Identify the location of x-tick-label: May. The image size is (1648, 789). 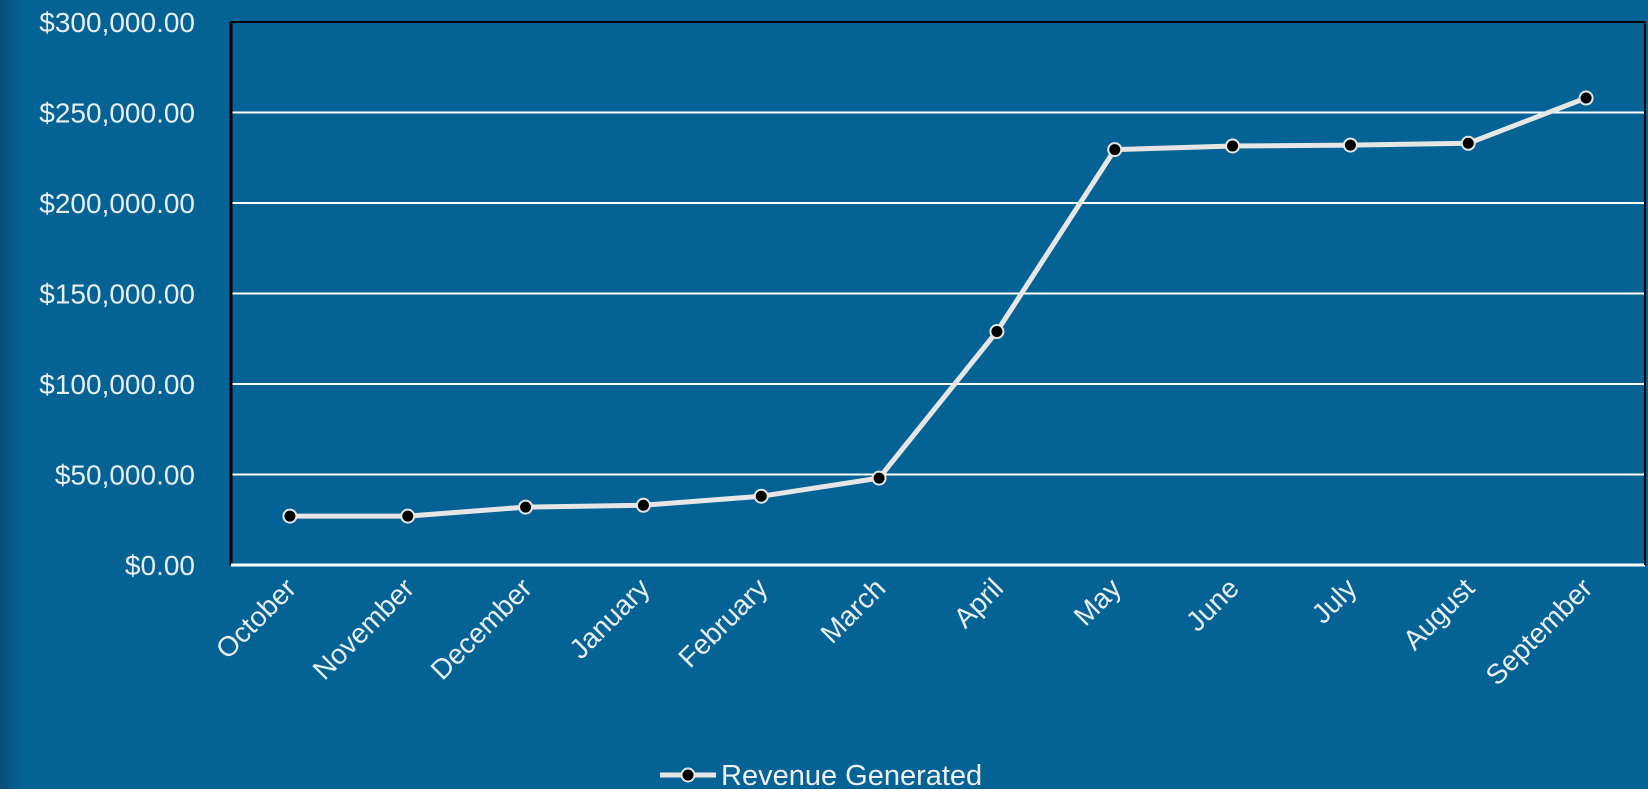
(1097, 601).